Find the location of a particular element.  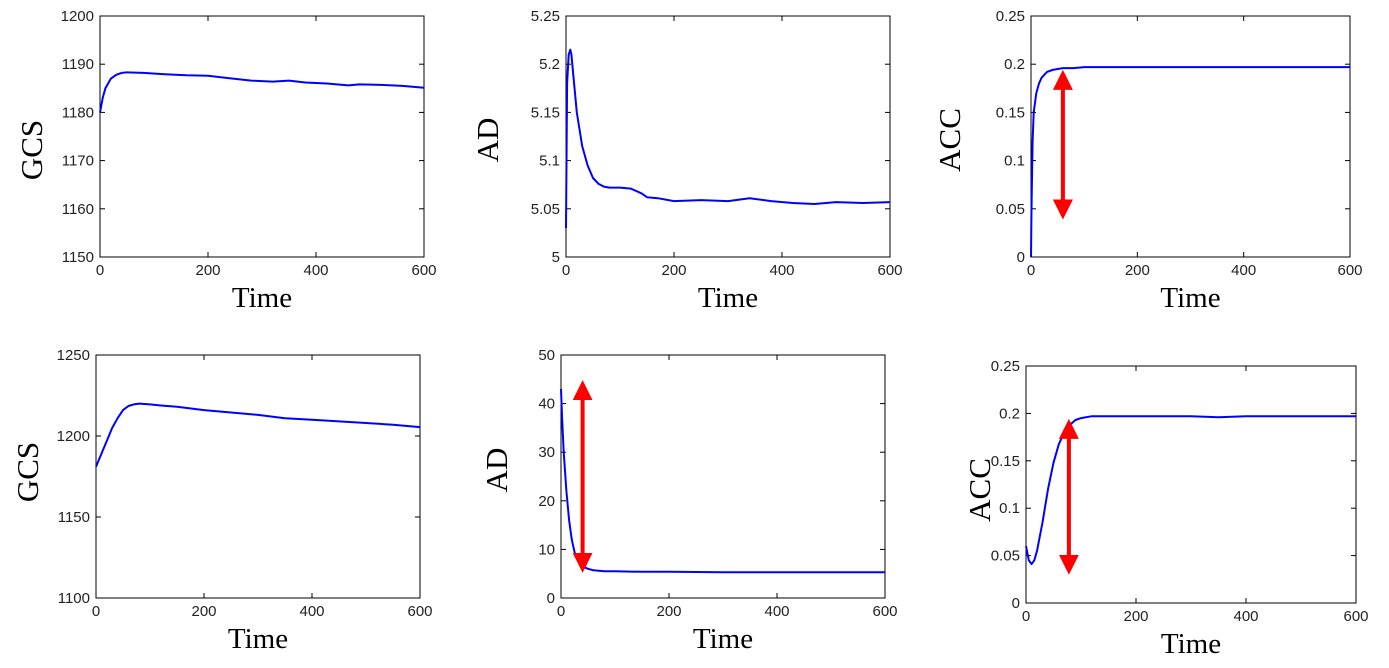

ad-bottom-panel: 0 200 400 600 0 10 20 30 40 50 Time AD is located at coordinates (688, 501).